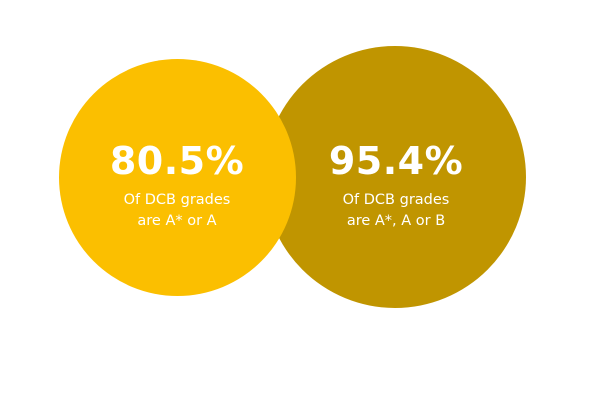 This screenshot has width=600, height=400. Describe the element at coordinates (177, 185) in the screenshot. I see `stat-a-star-a: 80.5% Of DCB grades are A* or A` at that location.